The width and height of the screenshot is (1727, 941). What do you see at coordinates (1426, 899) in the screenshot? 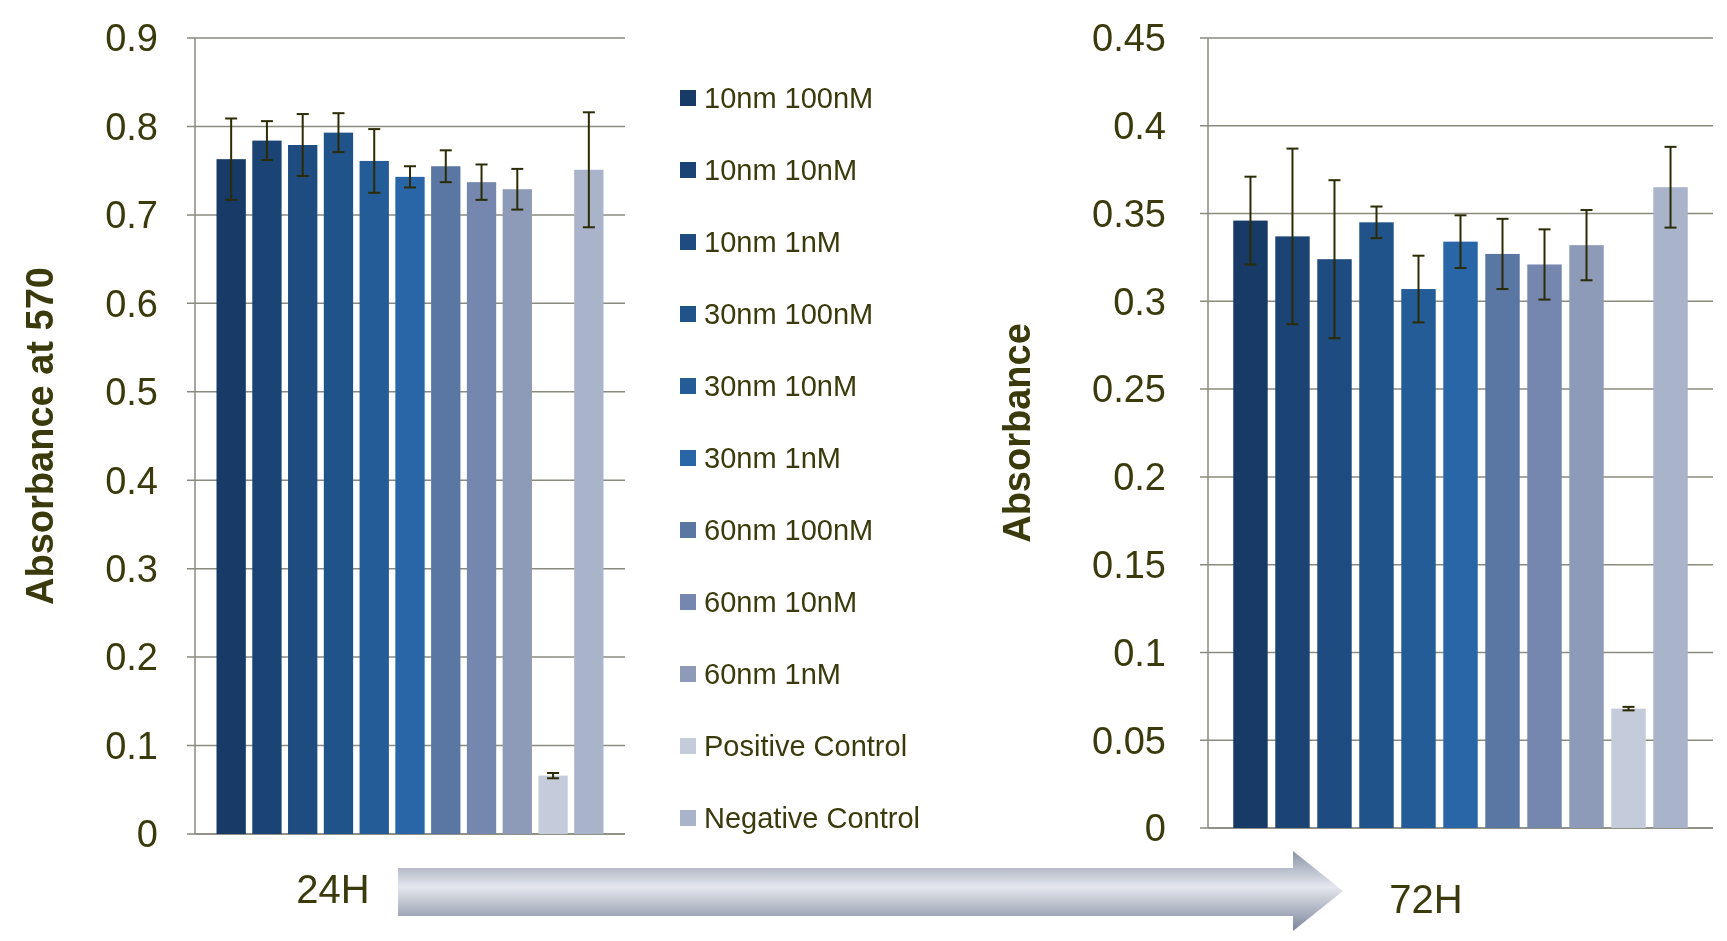
I see `x-axis-title: 72H` at bounding box center [1426, 899].